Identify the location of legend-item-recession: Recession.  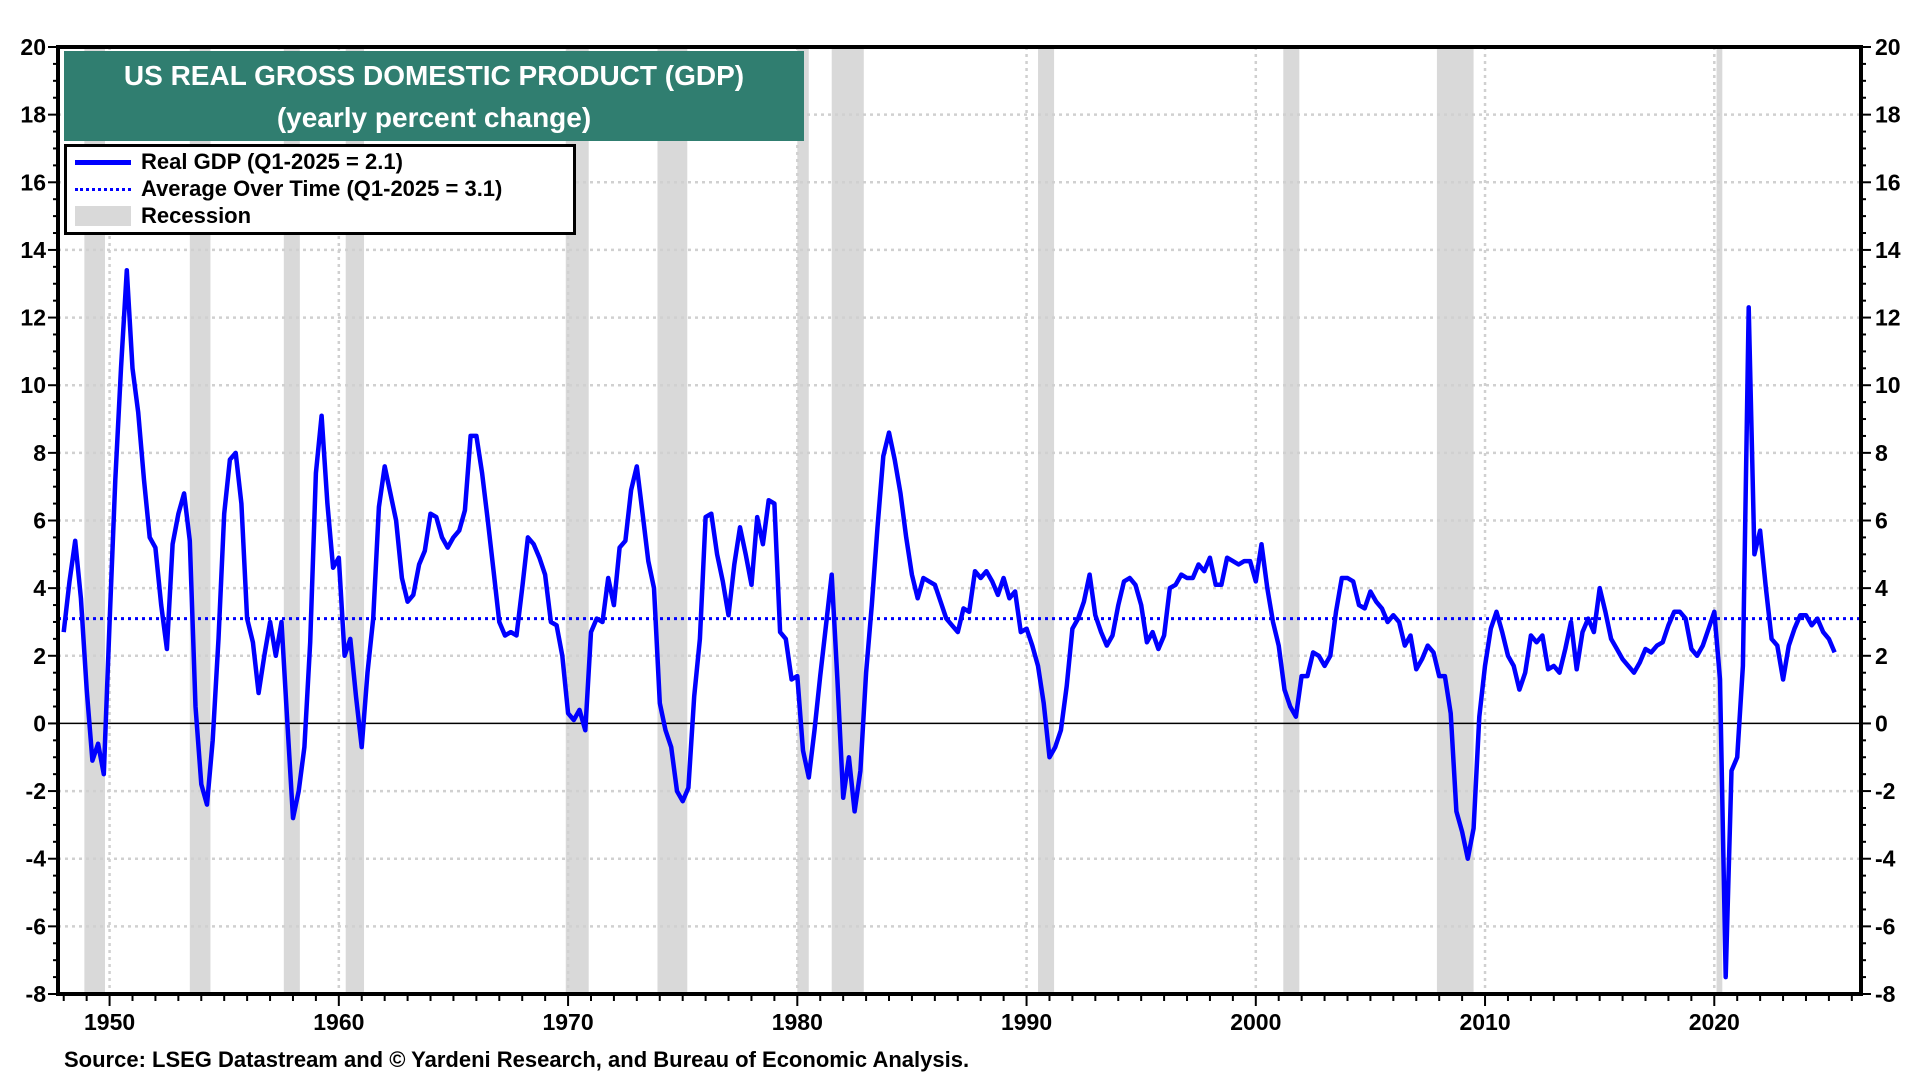
(163, 216).